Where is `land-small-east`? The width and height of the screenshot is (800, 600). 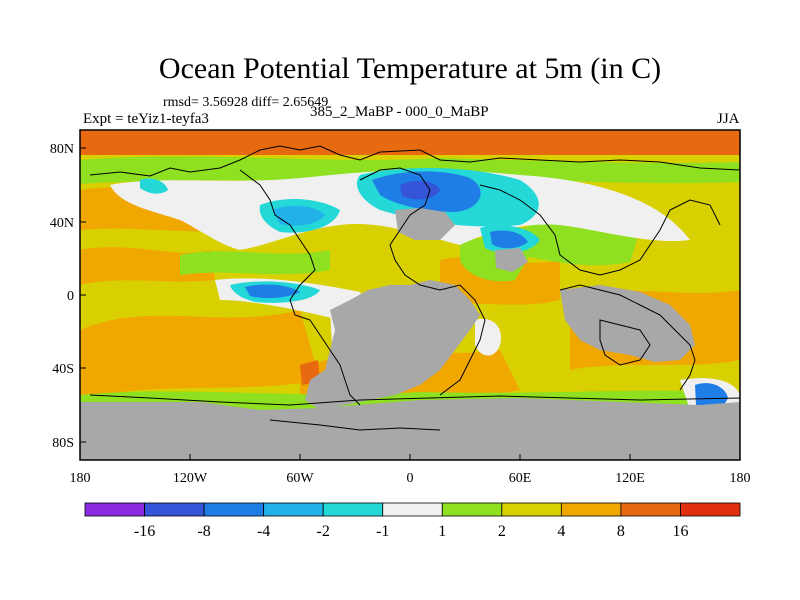
land-small-east is located at coordinates (511, 260).